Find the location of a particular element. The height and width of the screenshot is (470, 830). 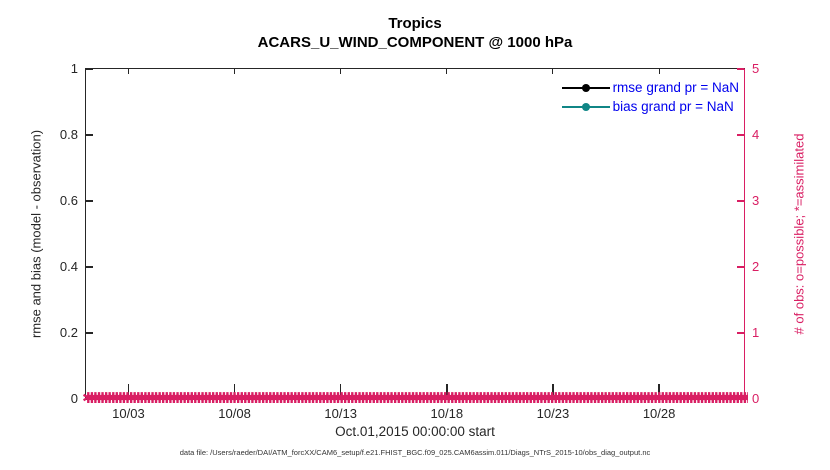

x-axis-label: Oct.01,2015 00:00:00 start is located at coordinates (415, 431).